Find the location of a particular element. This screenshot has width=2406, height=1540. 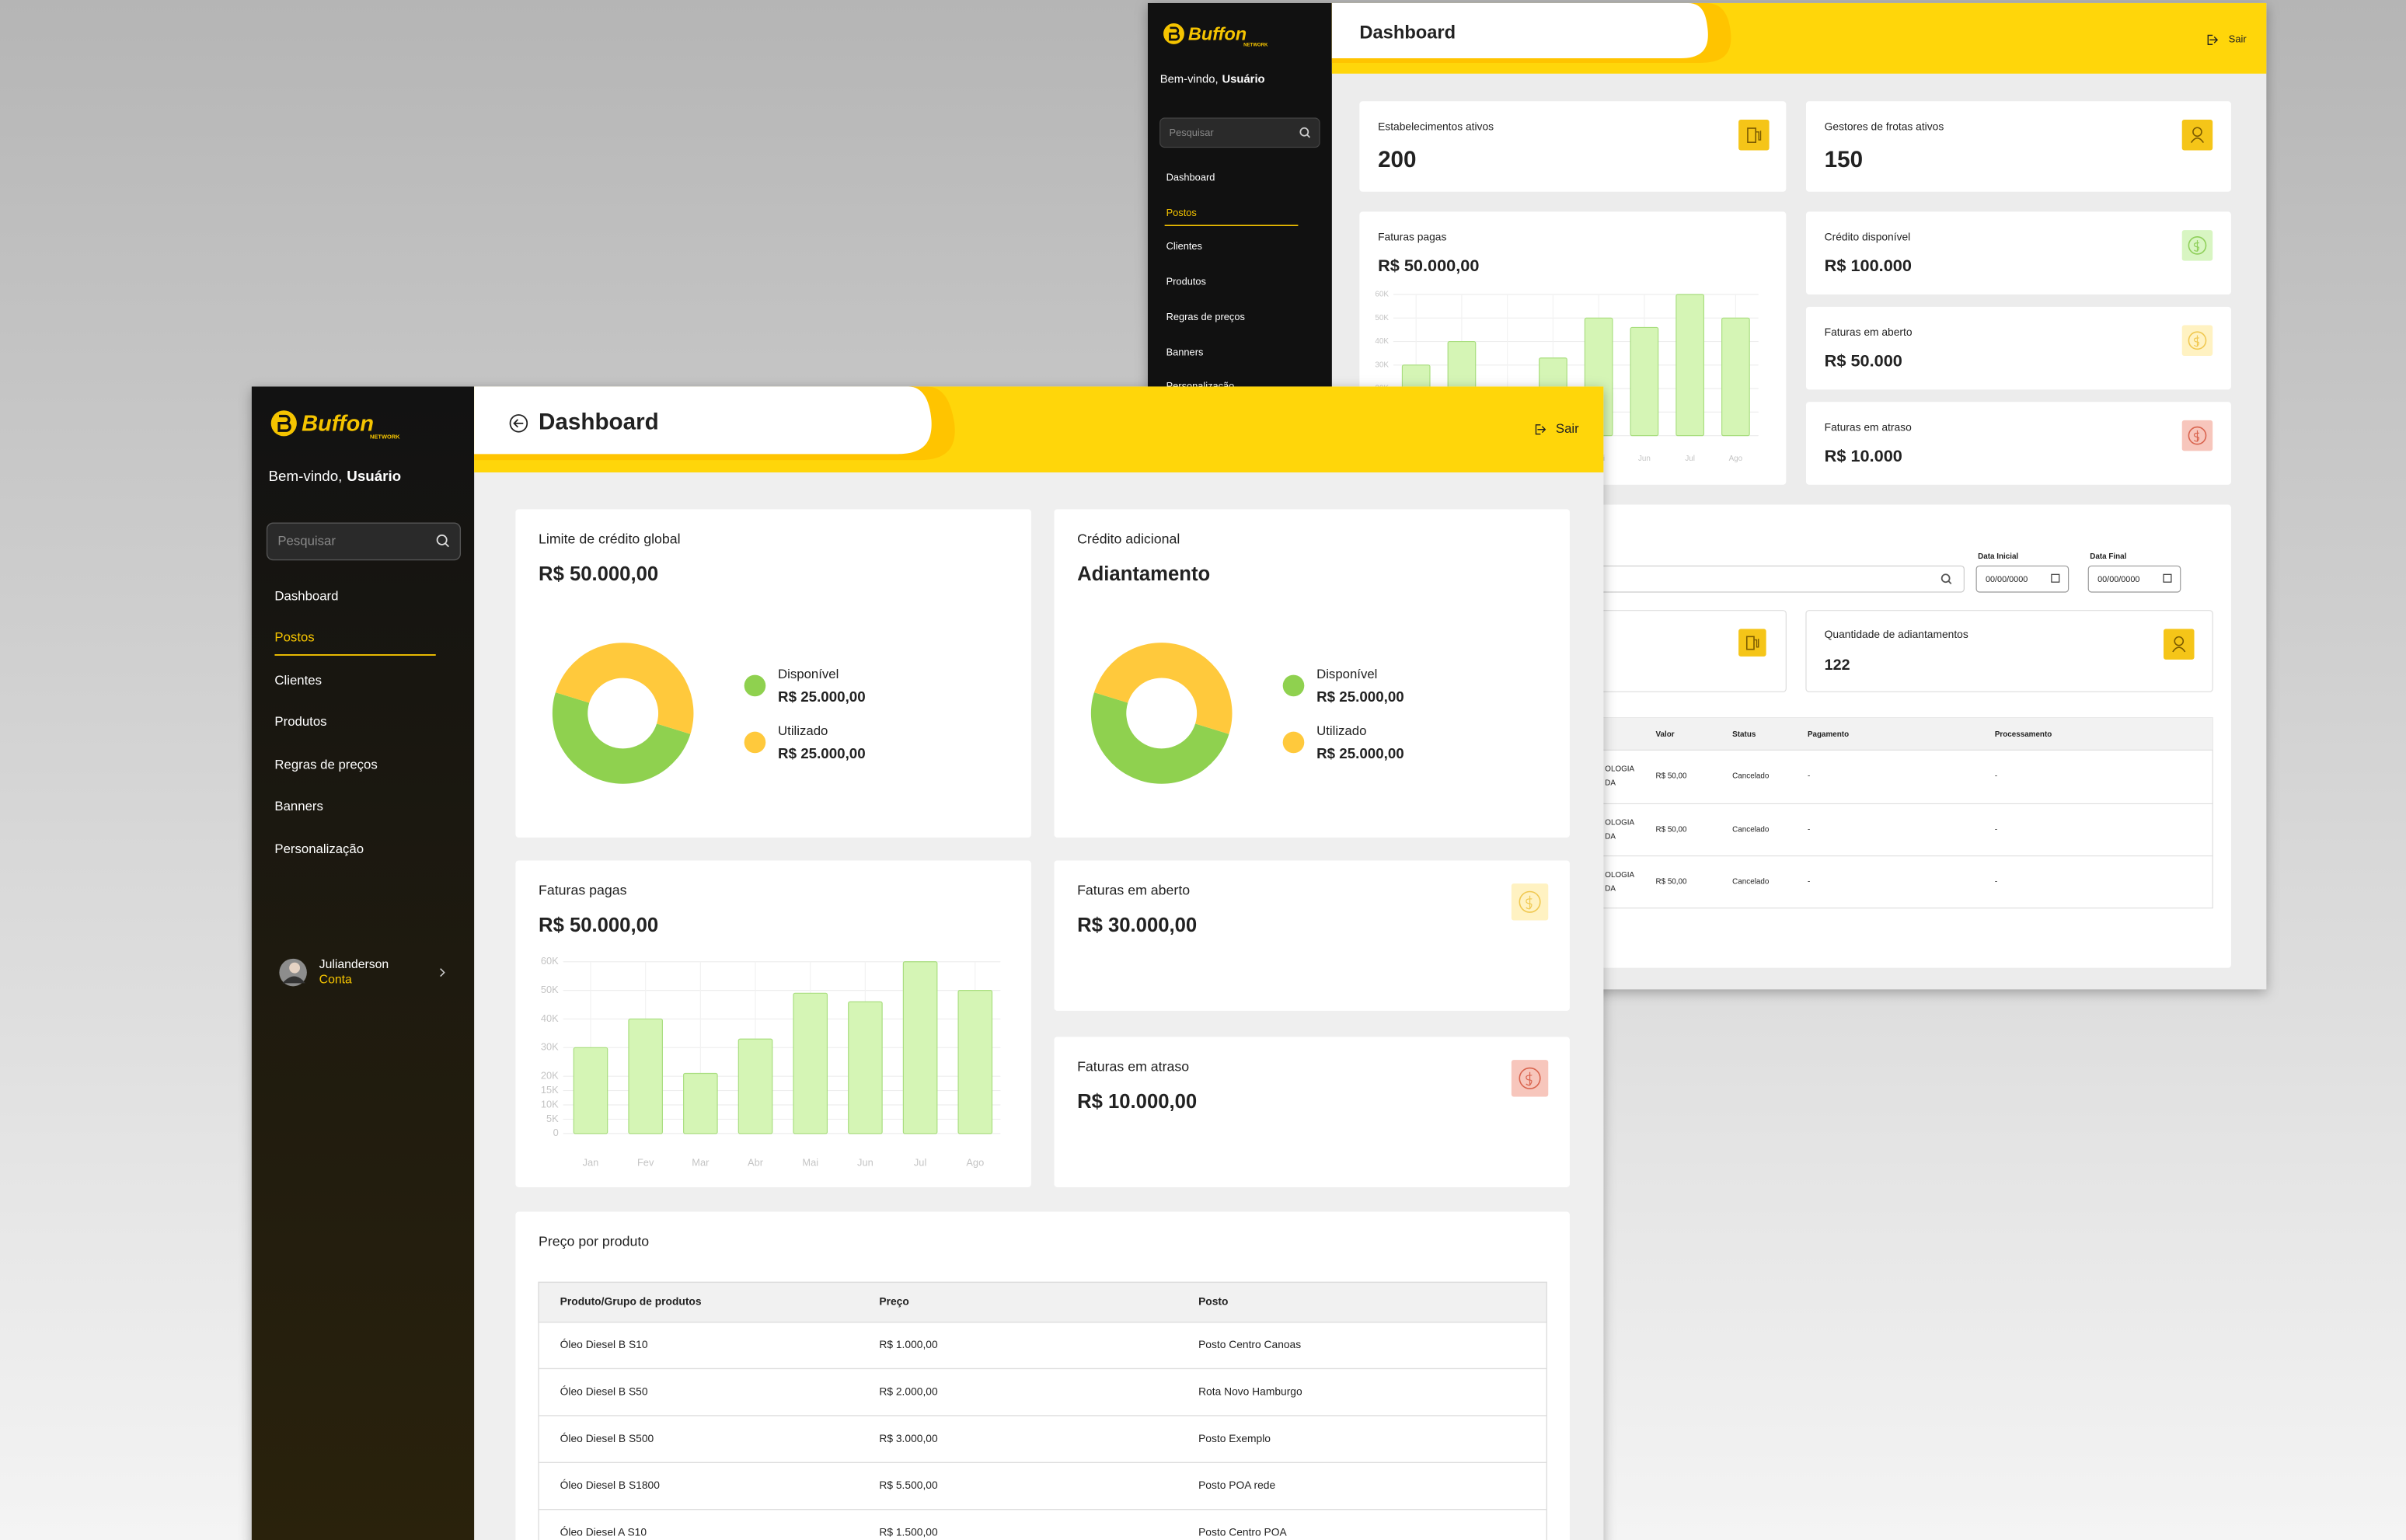

menu-item: Personalização is located at coordinates (319, 848).